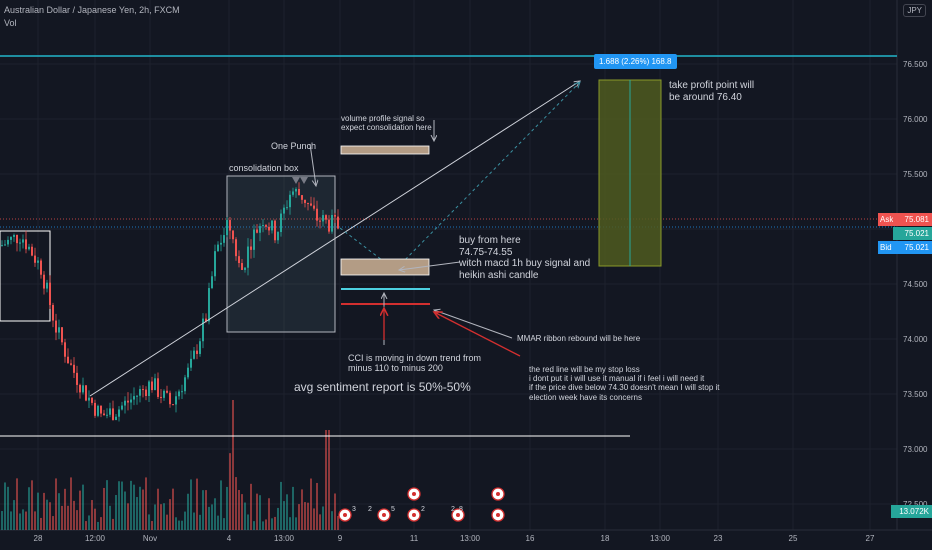 Image resolution: width=932 pixels, height=550 pixels. What do you see at coordinates (915, 284) in the screenshot?
I see `price-axis-label: 74.500` at bounding box center [915, 284].